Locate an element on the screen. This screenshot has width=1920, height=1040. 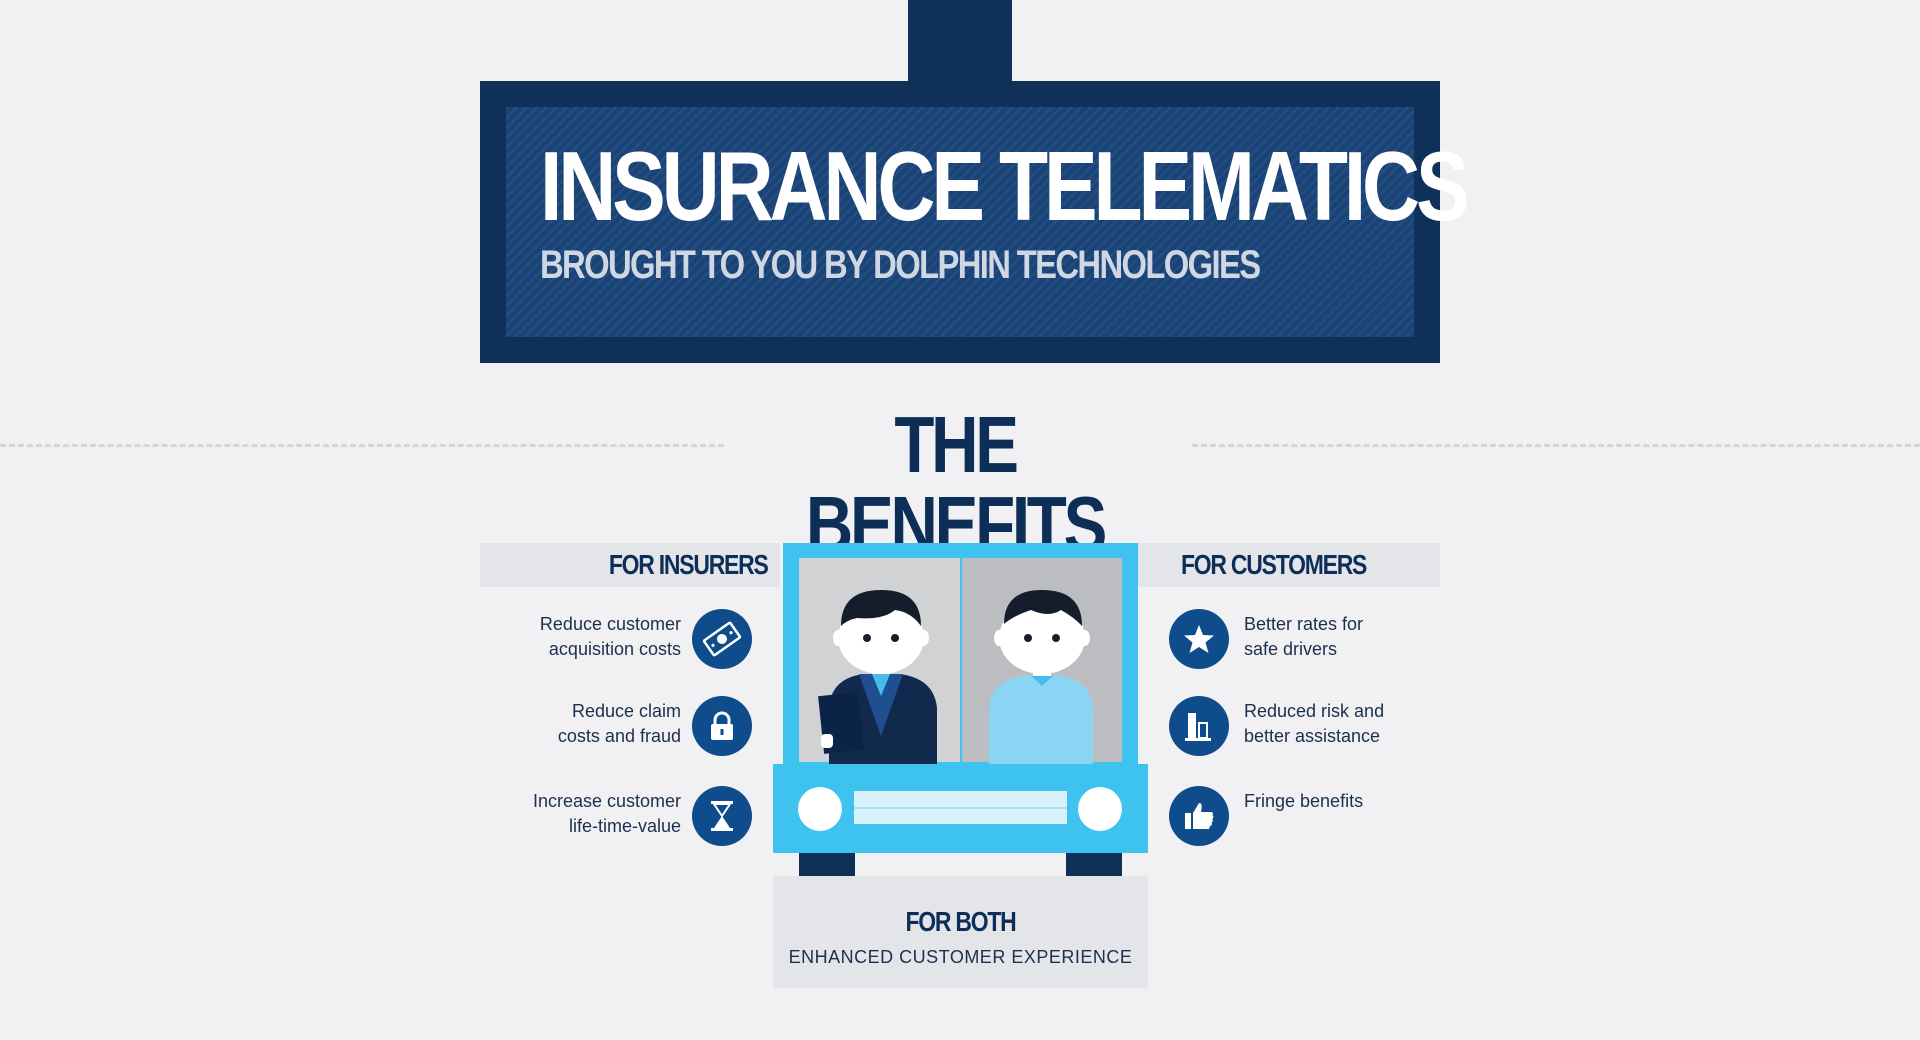
star-icon is located at coordinates (1199, 639).